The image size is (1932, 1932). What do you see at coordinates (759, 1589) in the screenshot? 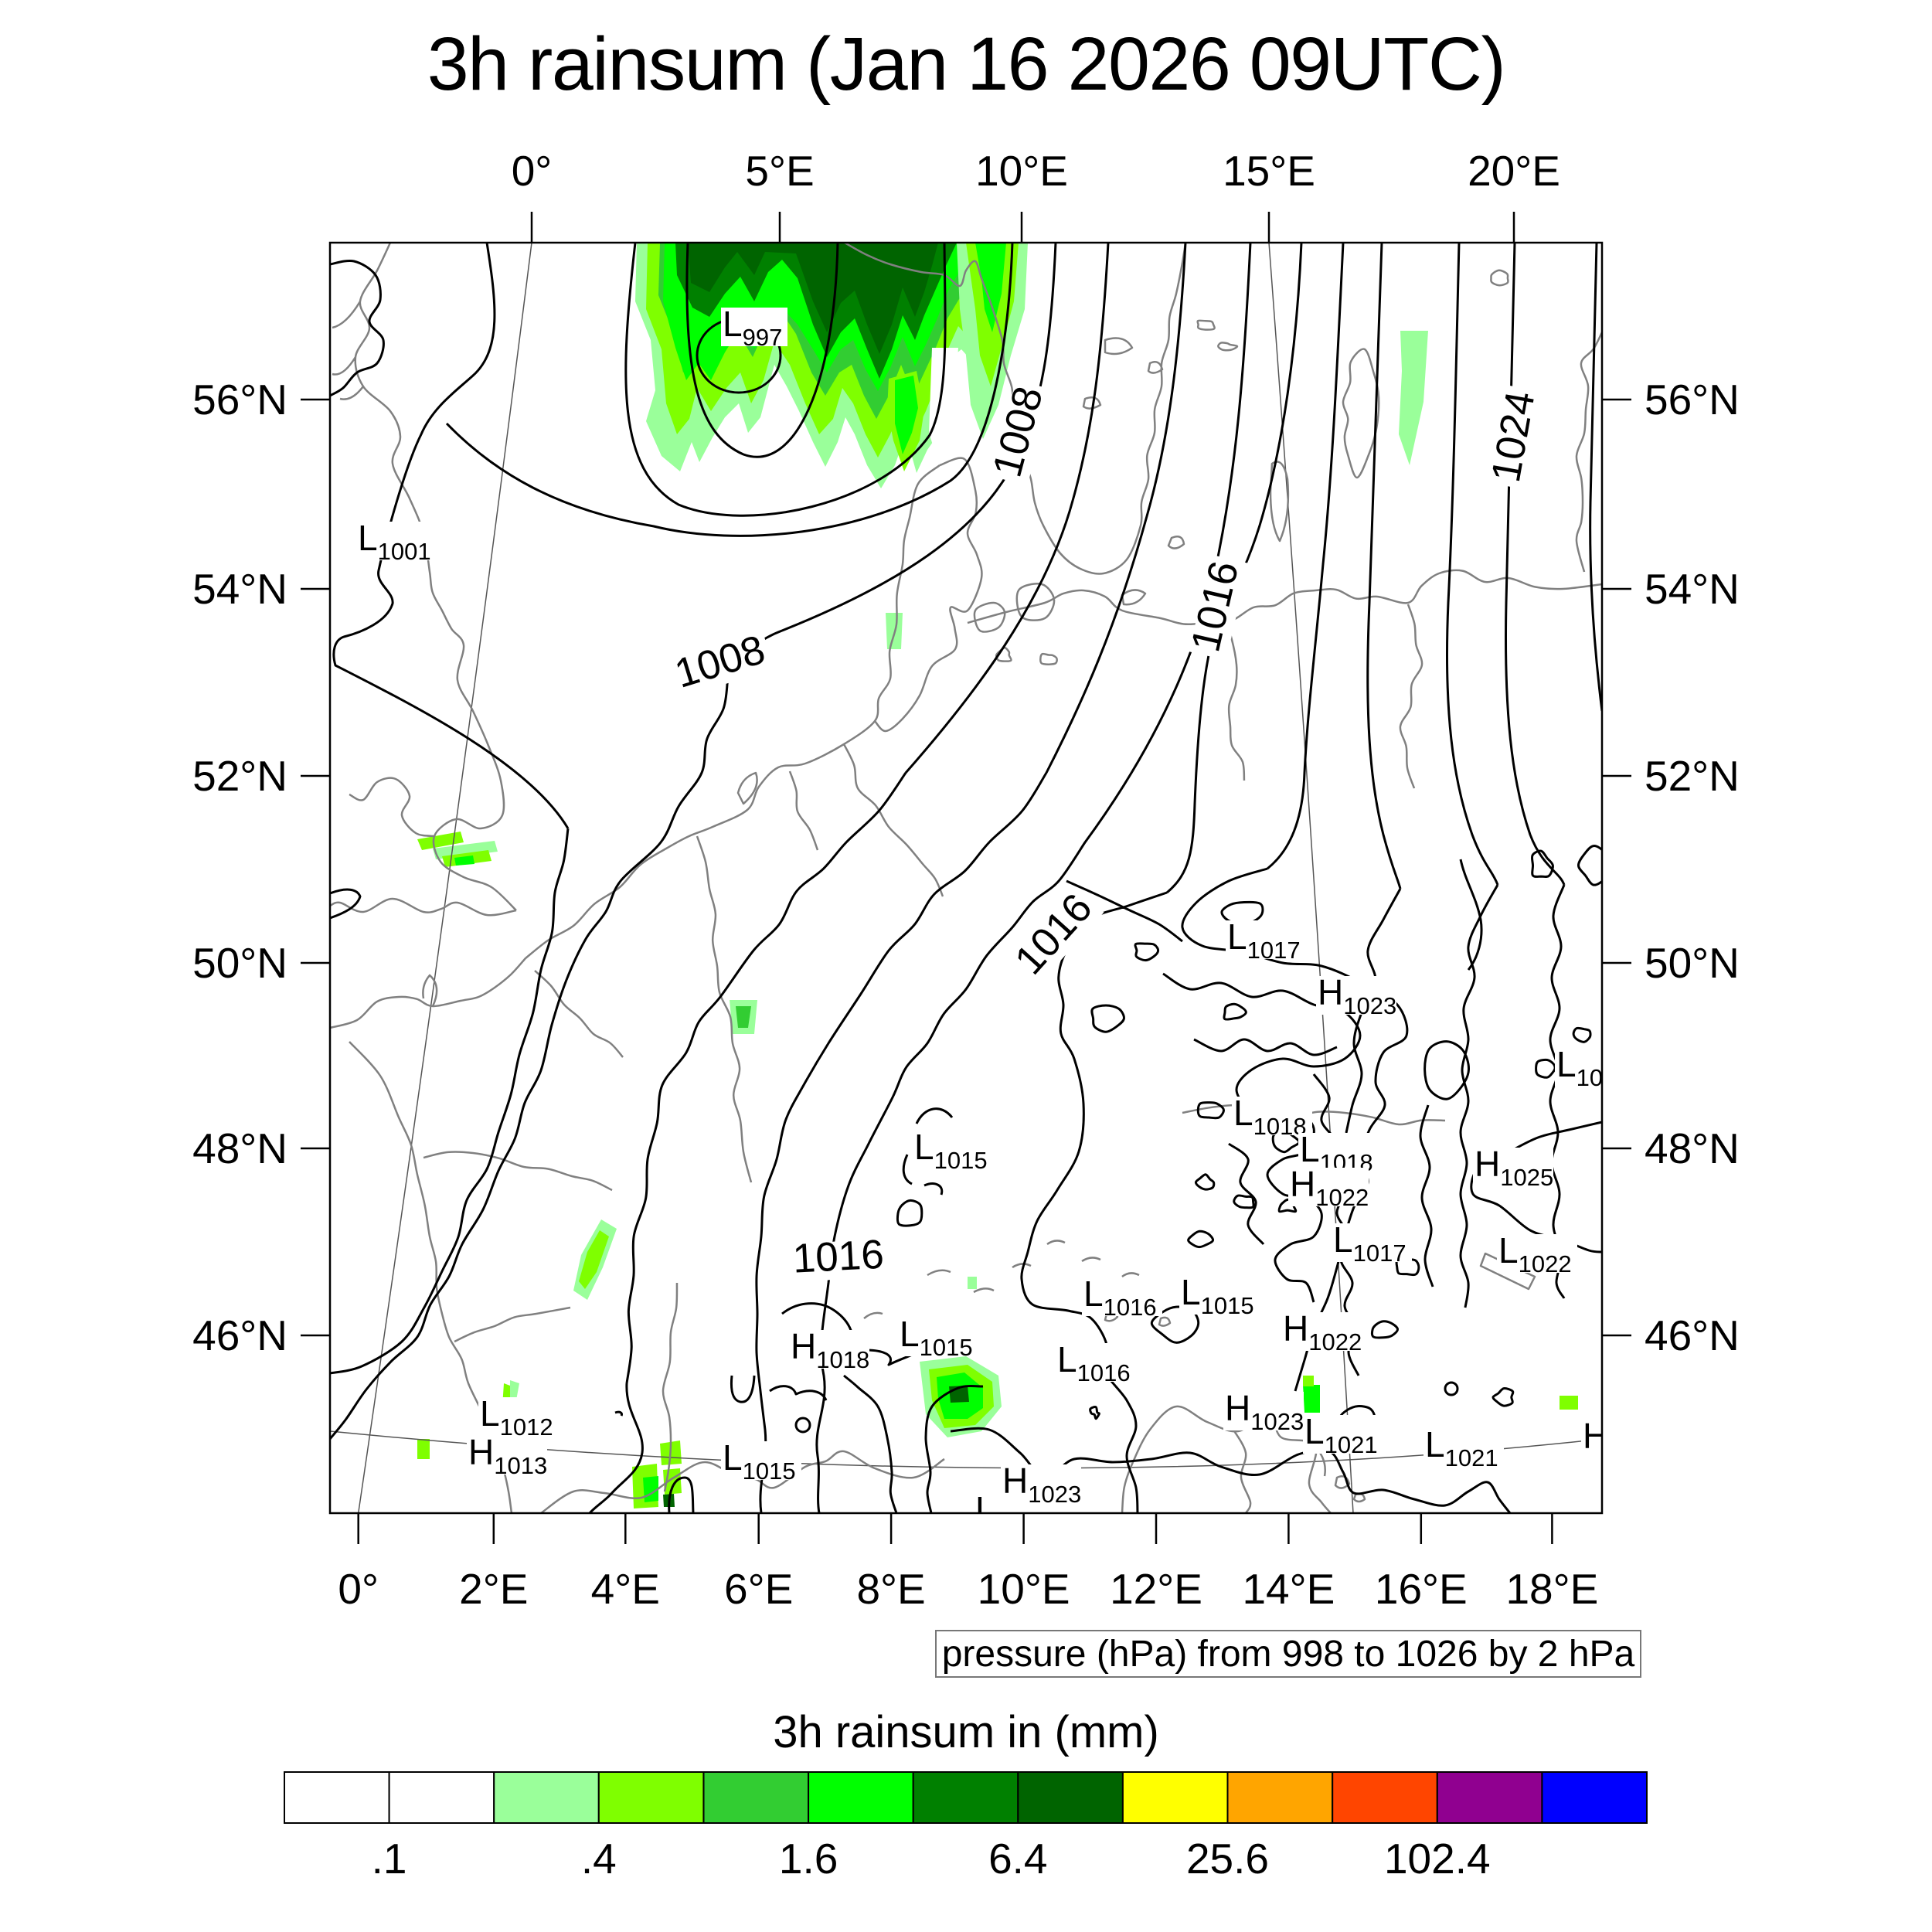
I see `svg-text: 6°E` at bounding box center [759, 1589].